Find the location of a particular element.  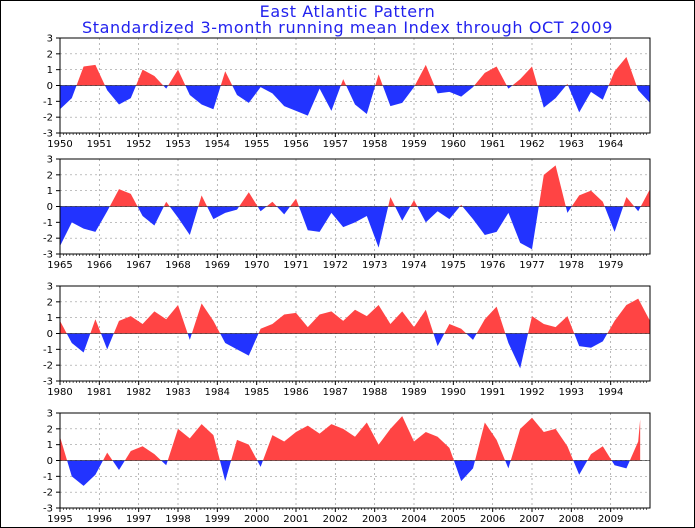

x-tick-label: 1954 is located at coordinates (217, 144).